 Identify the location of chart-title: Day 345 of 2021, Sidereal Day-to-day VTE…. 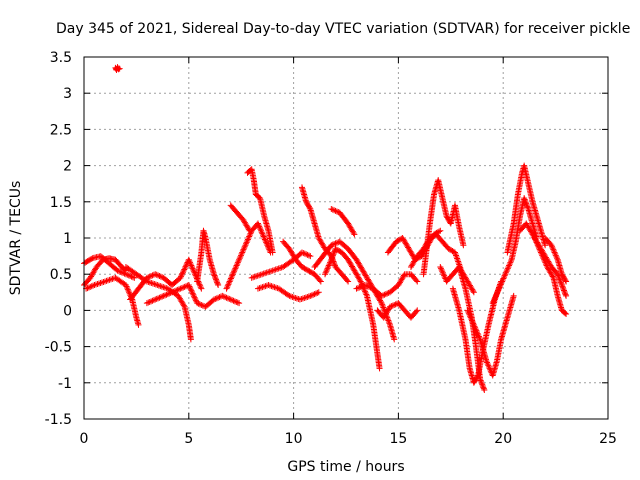
(343, 29).